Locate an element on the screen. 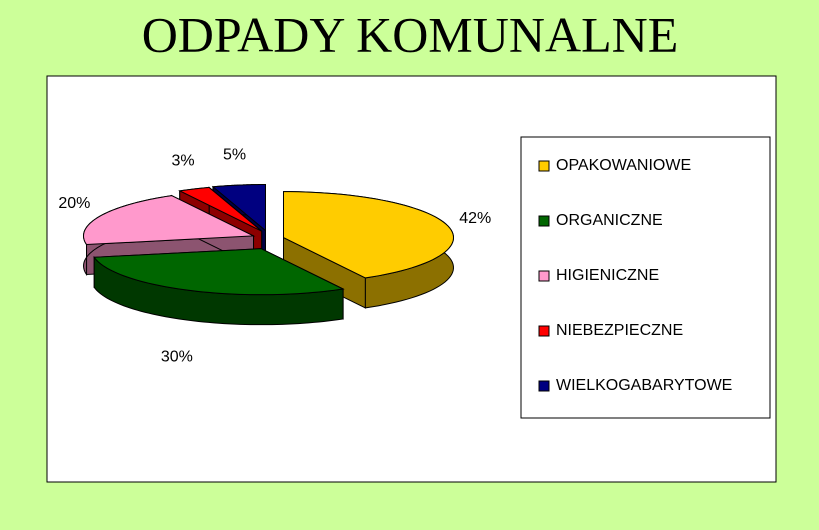 The height and width of the screenshot is (530, 819). data-label: 42% is located at coordinates (475, 218).